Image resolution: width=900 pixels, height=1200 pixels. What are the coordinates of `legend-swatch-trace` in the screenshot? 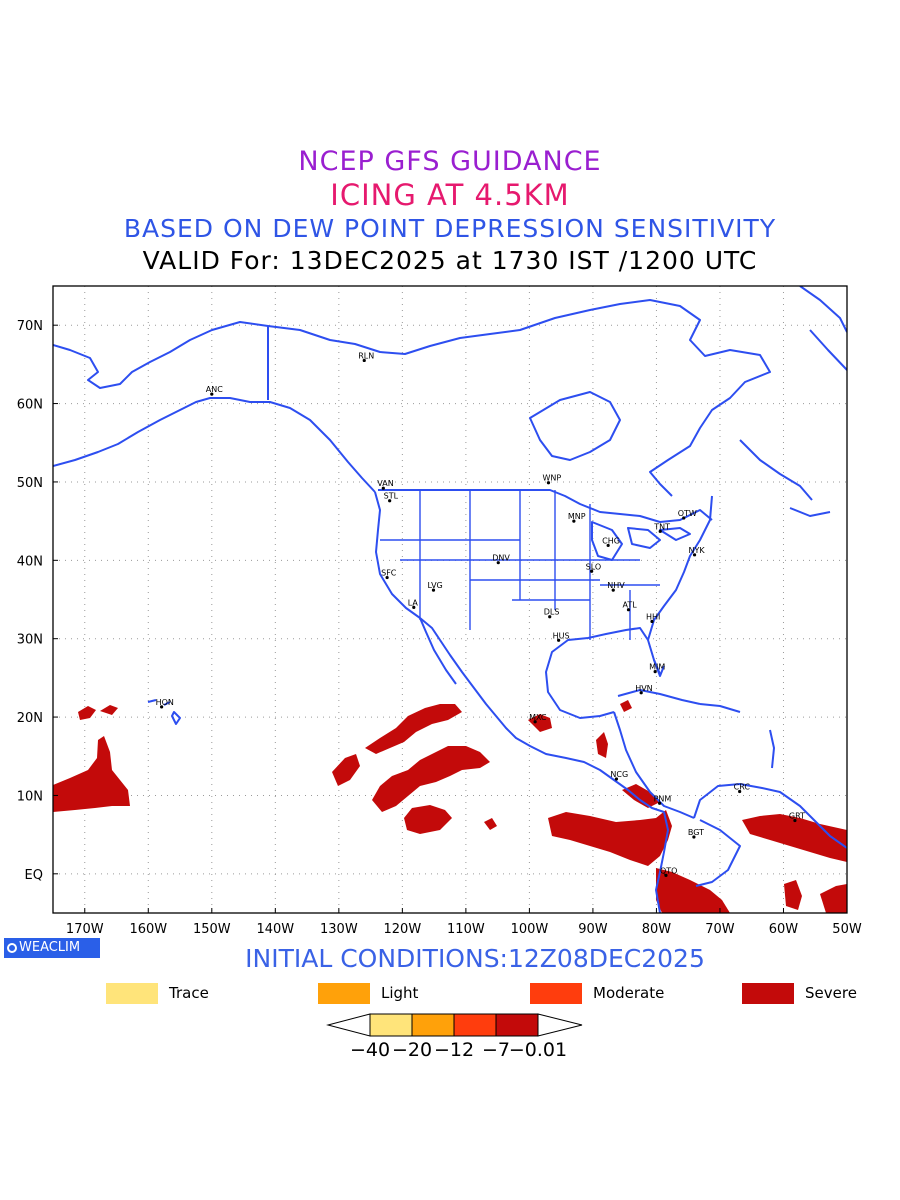 It's located at (132, 993).